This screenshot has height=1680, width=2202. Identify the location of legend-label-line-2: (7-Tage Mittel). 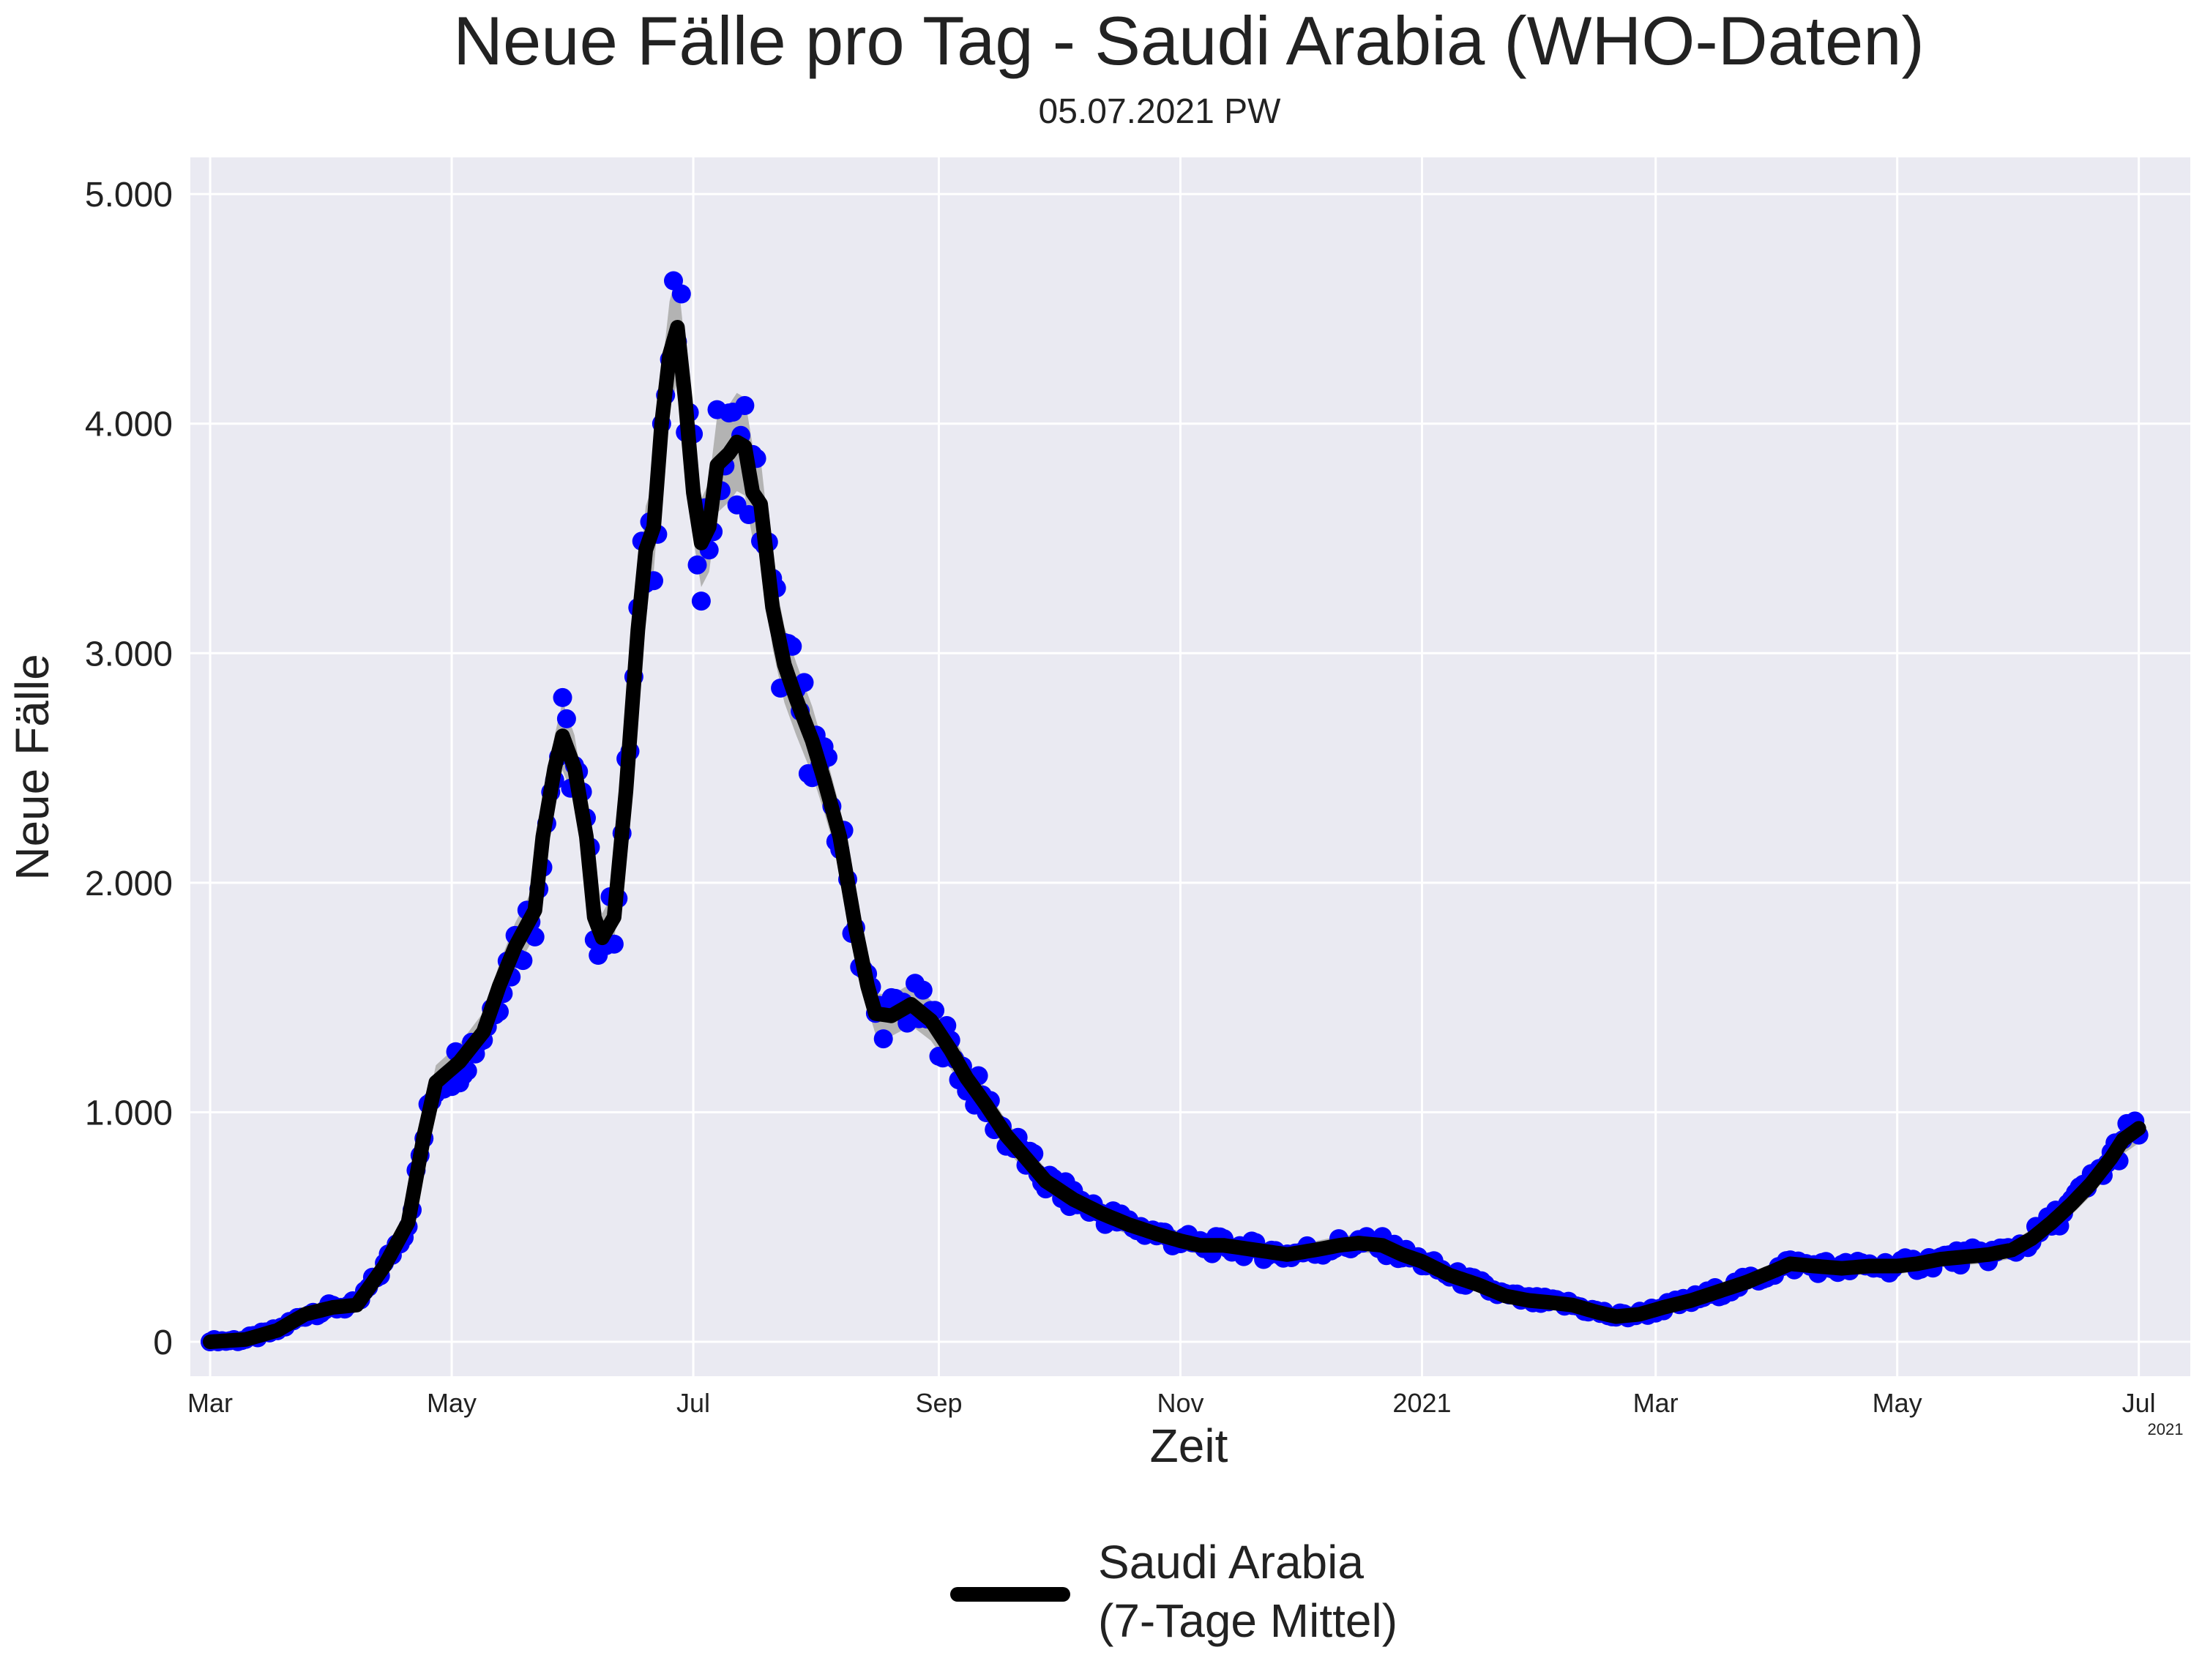
(1247, 1620).